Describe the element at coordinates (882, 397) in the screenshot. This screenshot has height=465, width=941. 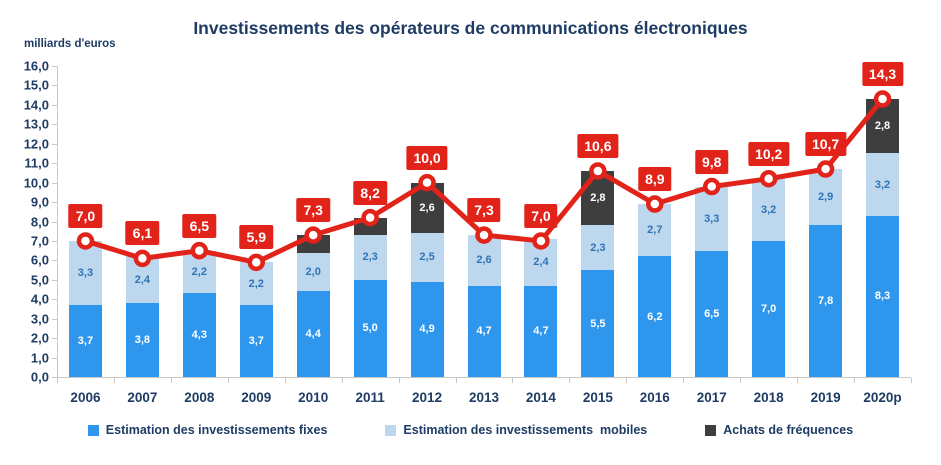
I see `x-axis-label: 2020p` at that location.